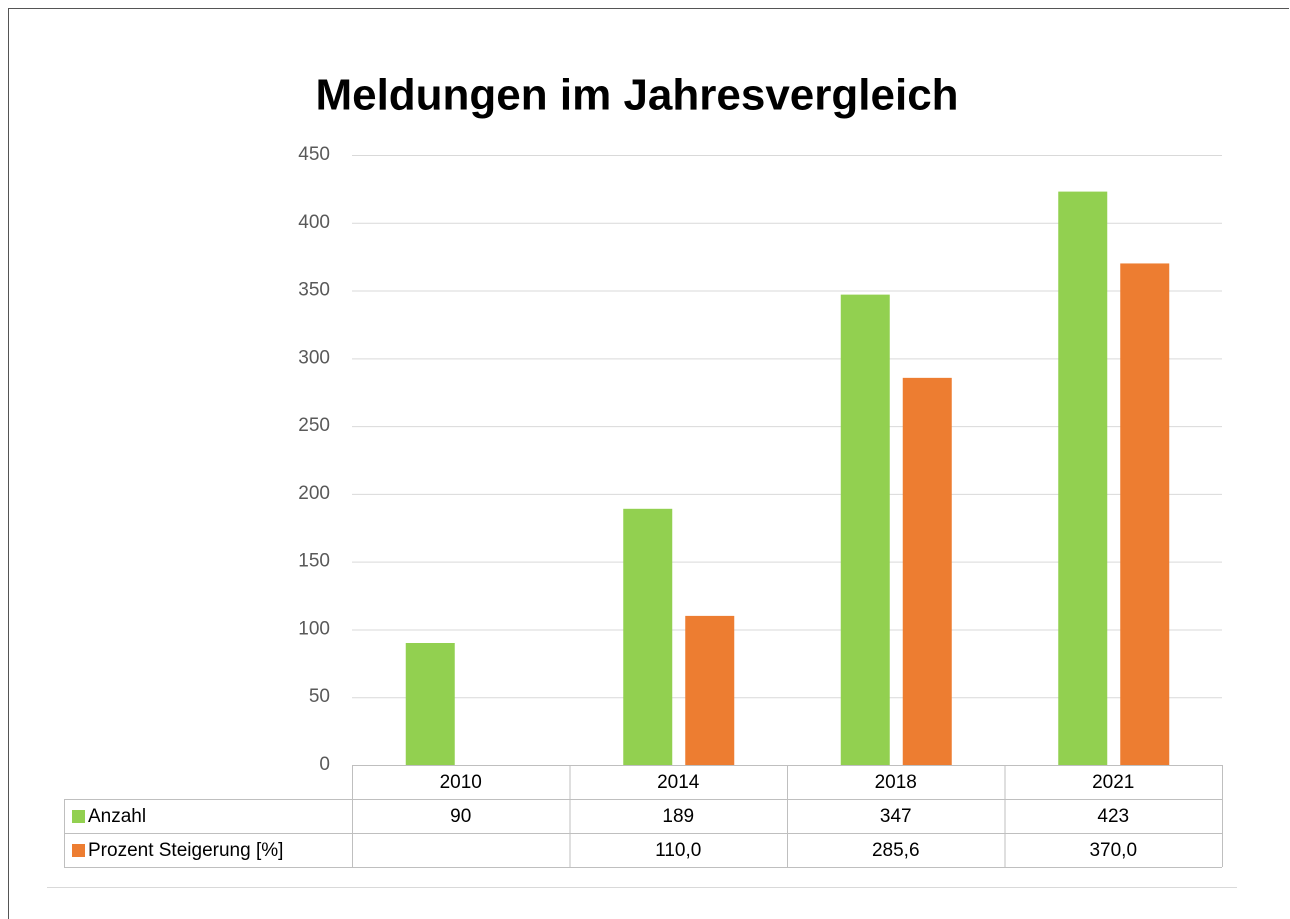 The width and height of the screenshot is (1290, 919). I want to click on x-tick-label: 2021, so click(1113, 782).